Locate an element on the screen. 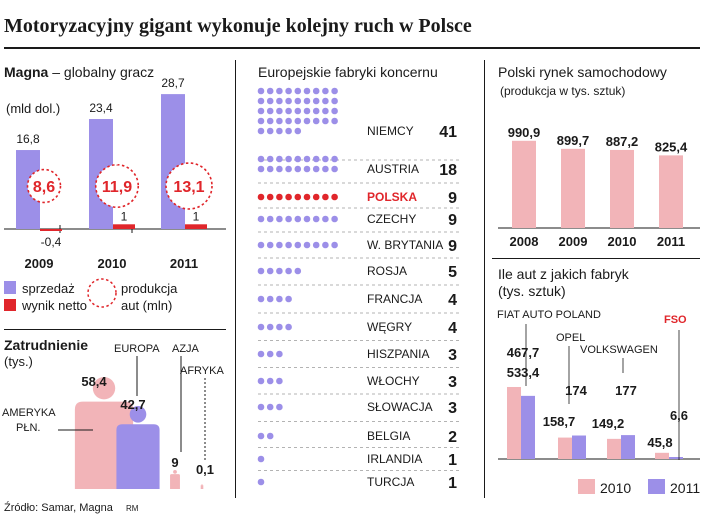 The width and height of the screenshot is (706, 522). net-bar-2011 is located at coordinates (196, 226).